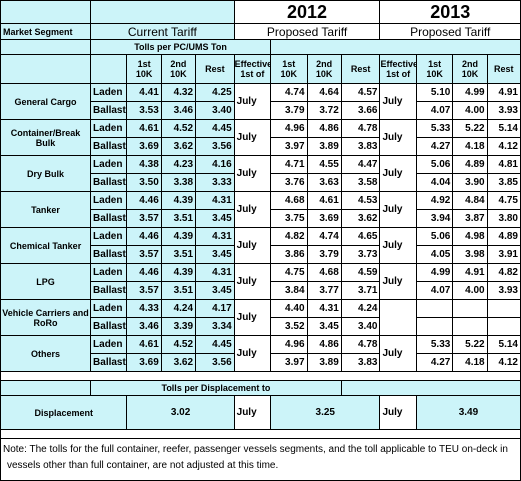  What do you see at coordinates (178, 362) in the screenshot?
I see `current-toll-value: 3.62` at bounding box center [178, 362].